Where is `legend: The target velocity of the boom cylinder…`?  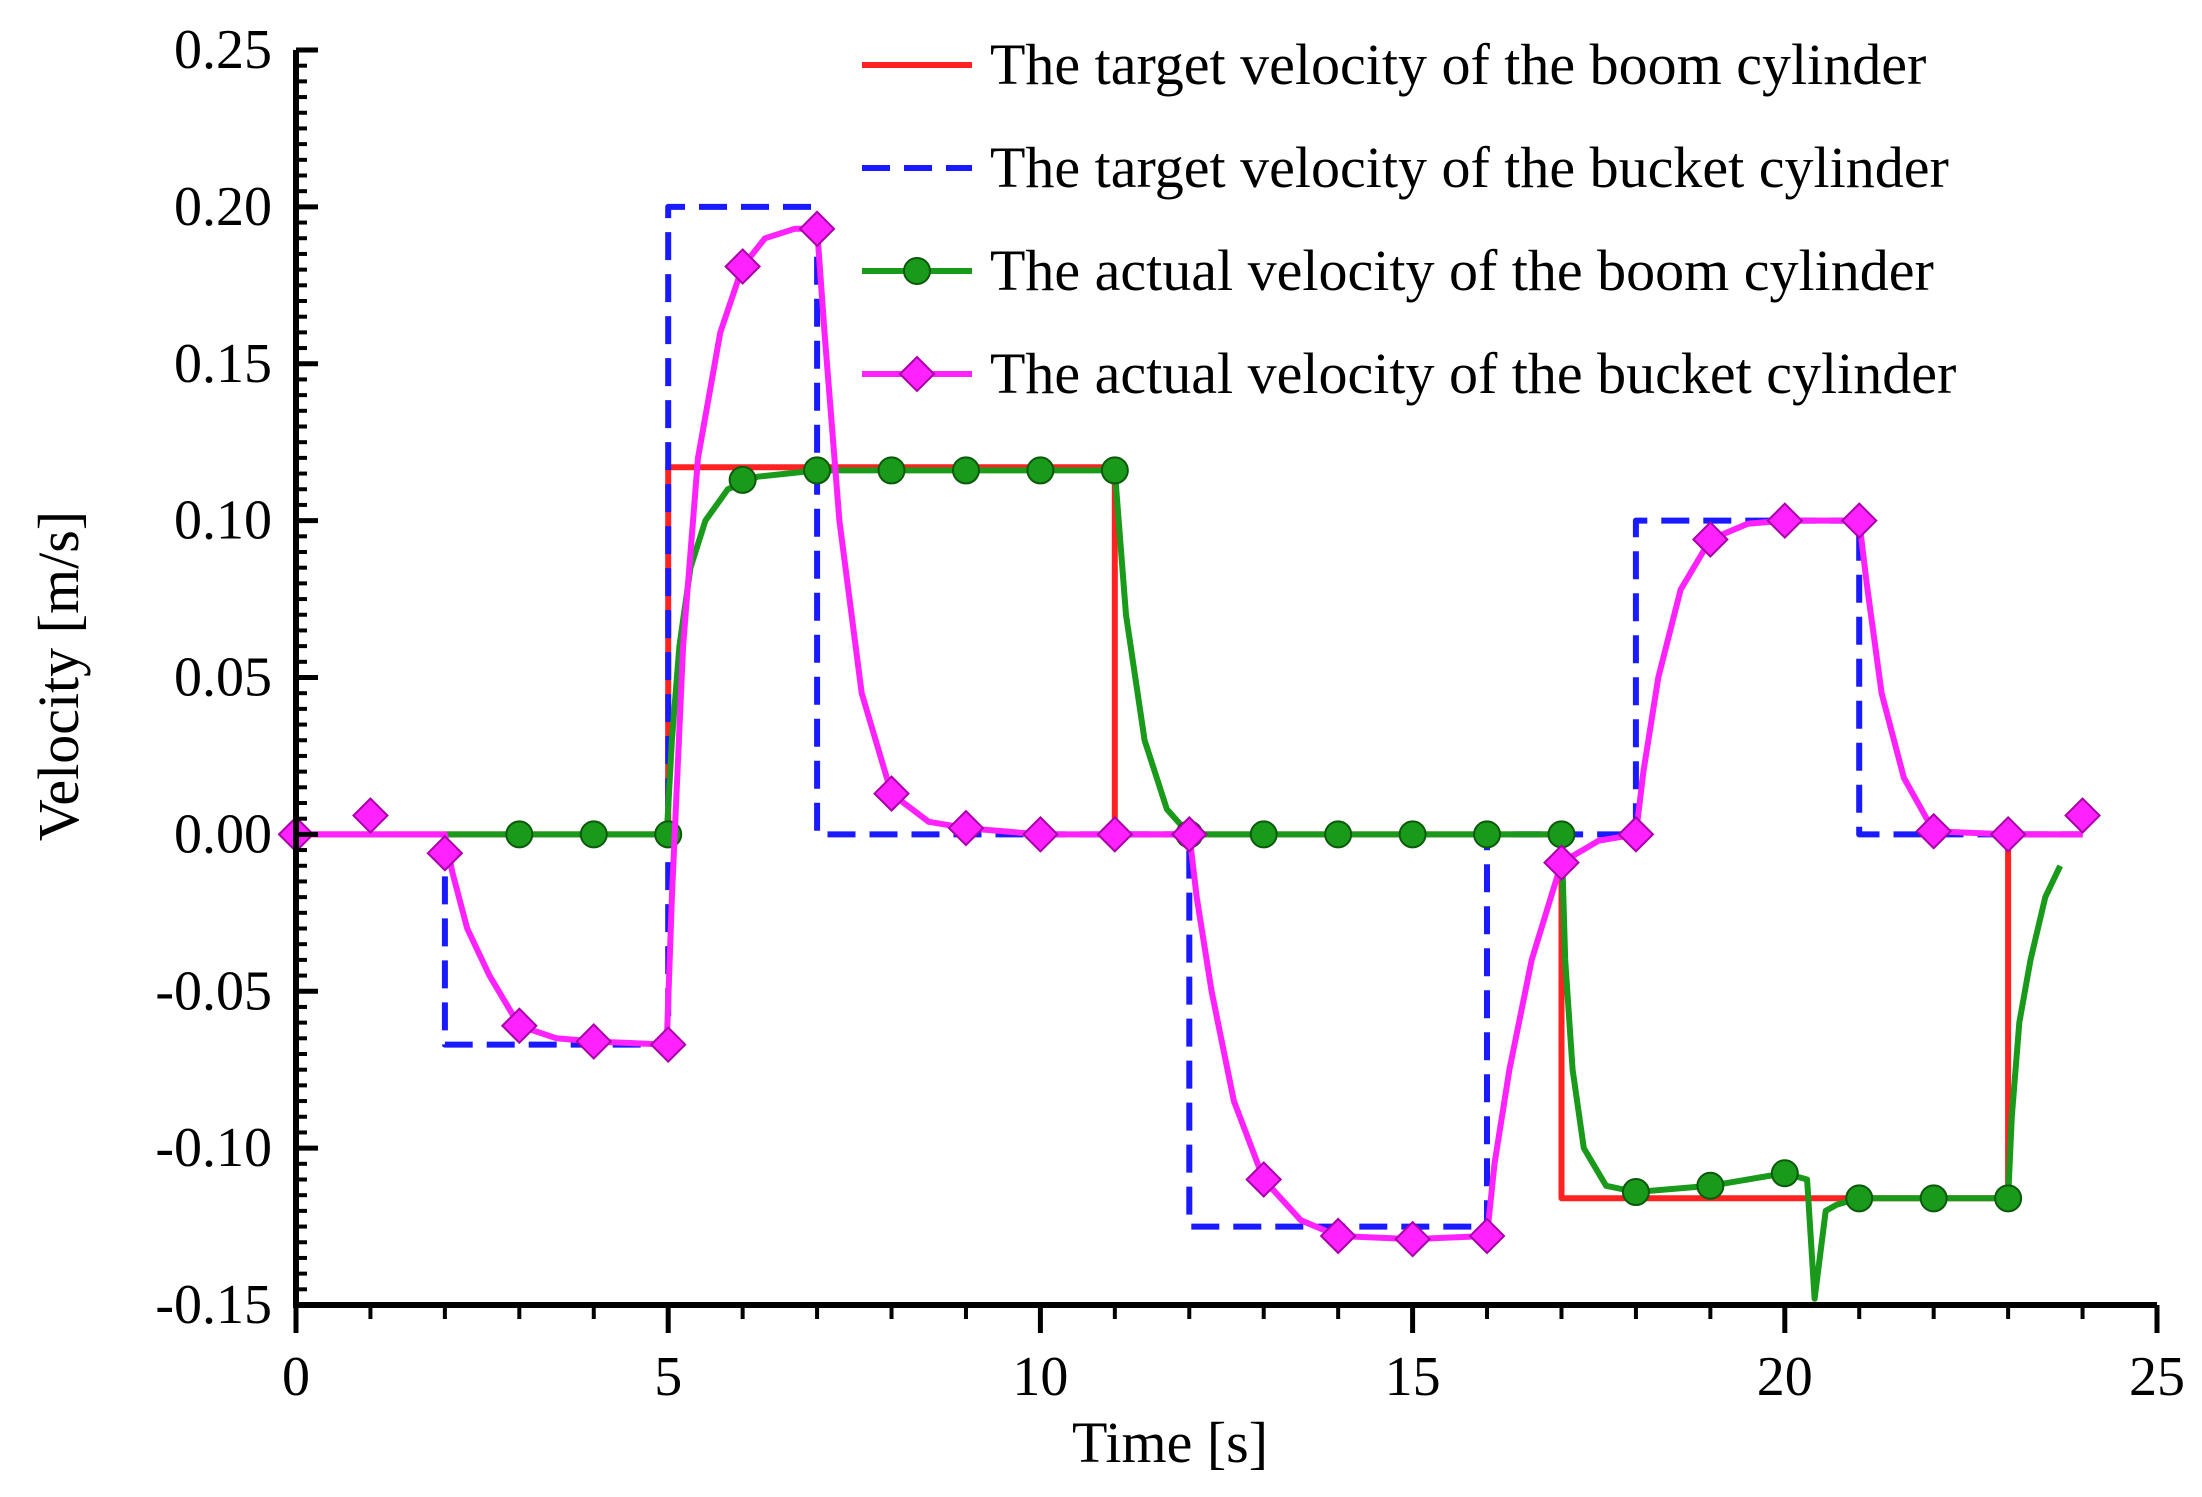 legend: The target velocity of the boom cylinder… is located at coordinates (1409, 219).